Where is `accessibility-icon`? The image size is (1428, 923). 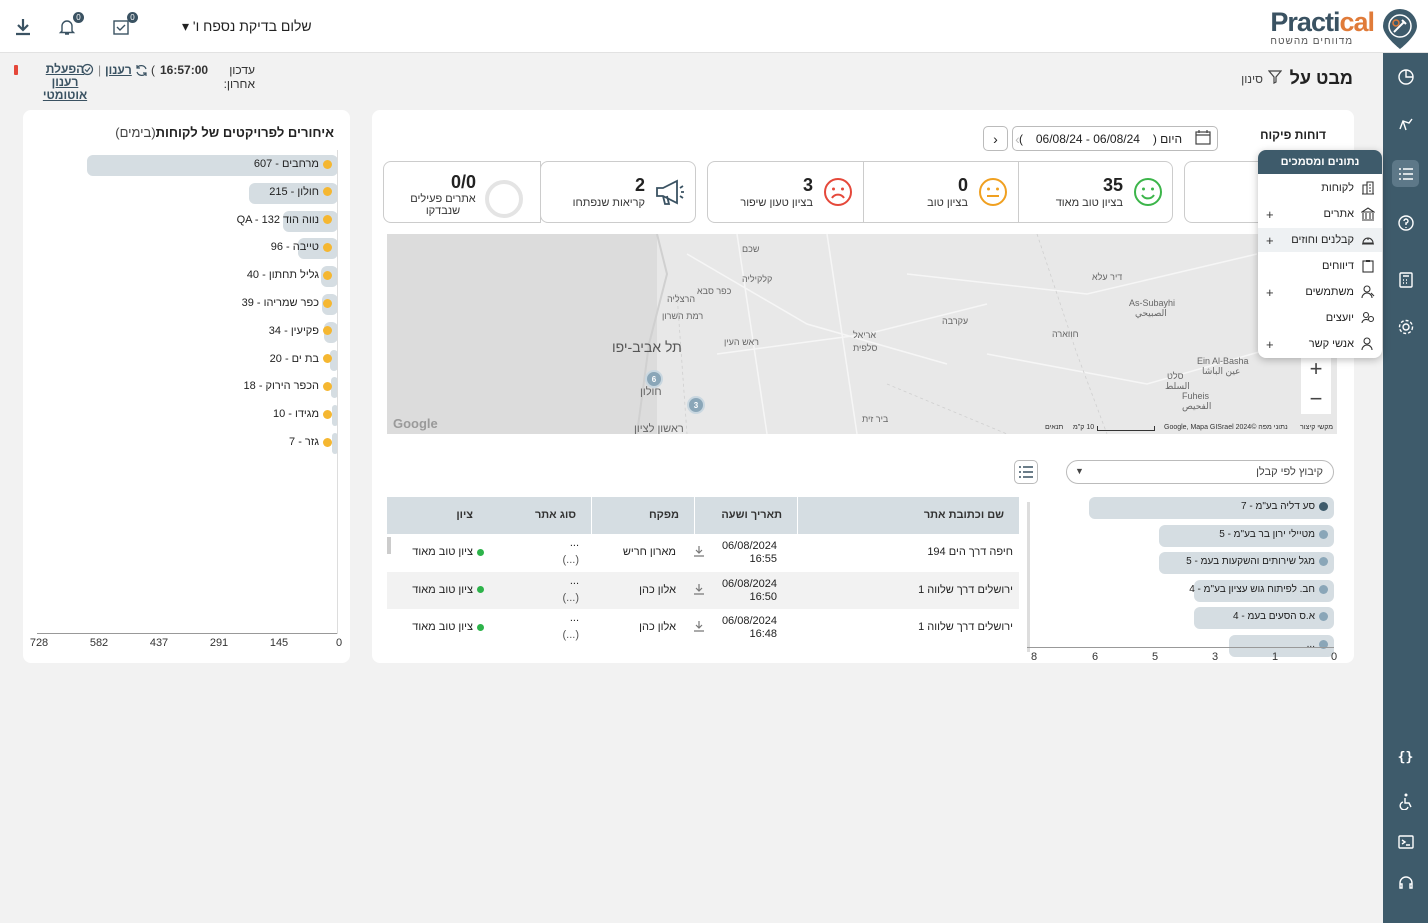 accessibility-icon is located at coordinates (1405, 800).